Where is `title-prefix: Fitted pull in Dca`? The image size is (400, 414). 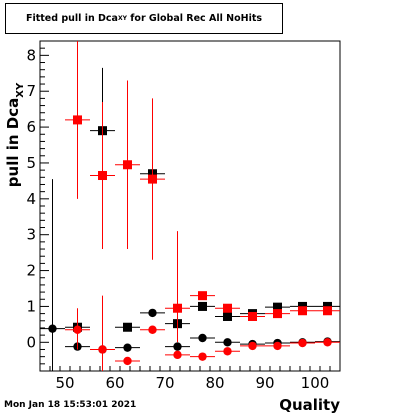 title-prefix: Fitted pull in Dca is located at coordinates (71, 18).